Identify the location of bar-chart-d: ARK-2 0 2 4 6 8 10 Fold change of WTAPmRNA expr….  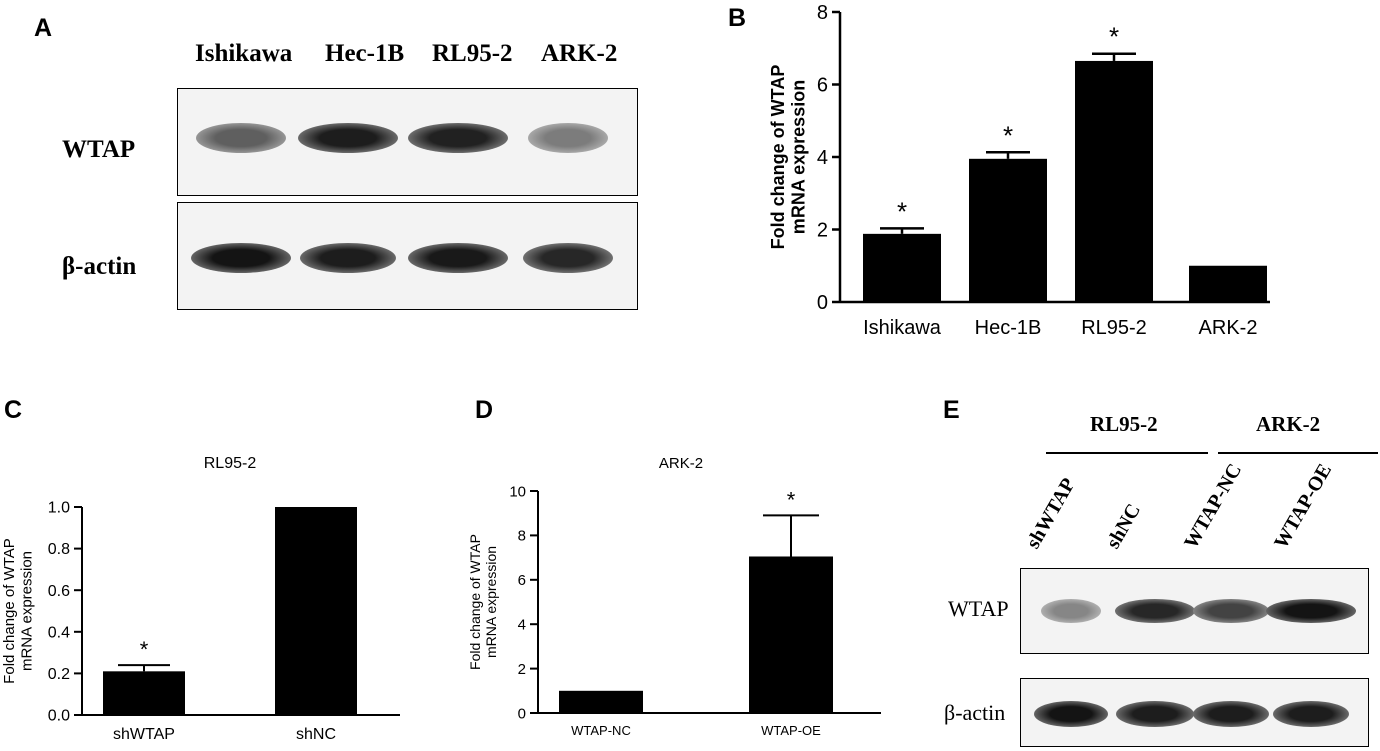
(674, 596).